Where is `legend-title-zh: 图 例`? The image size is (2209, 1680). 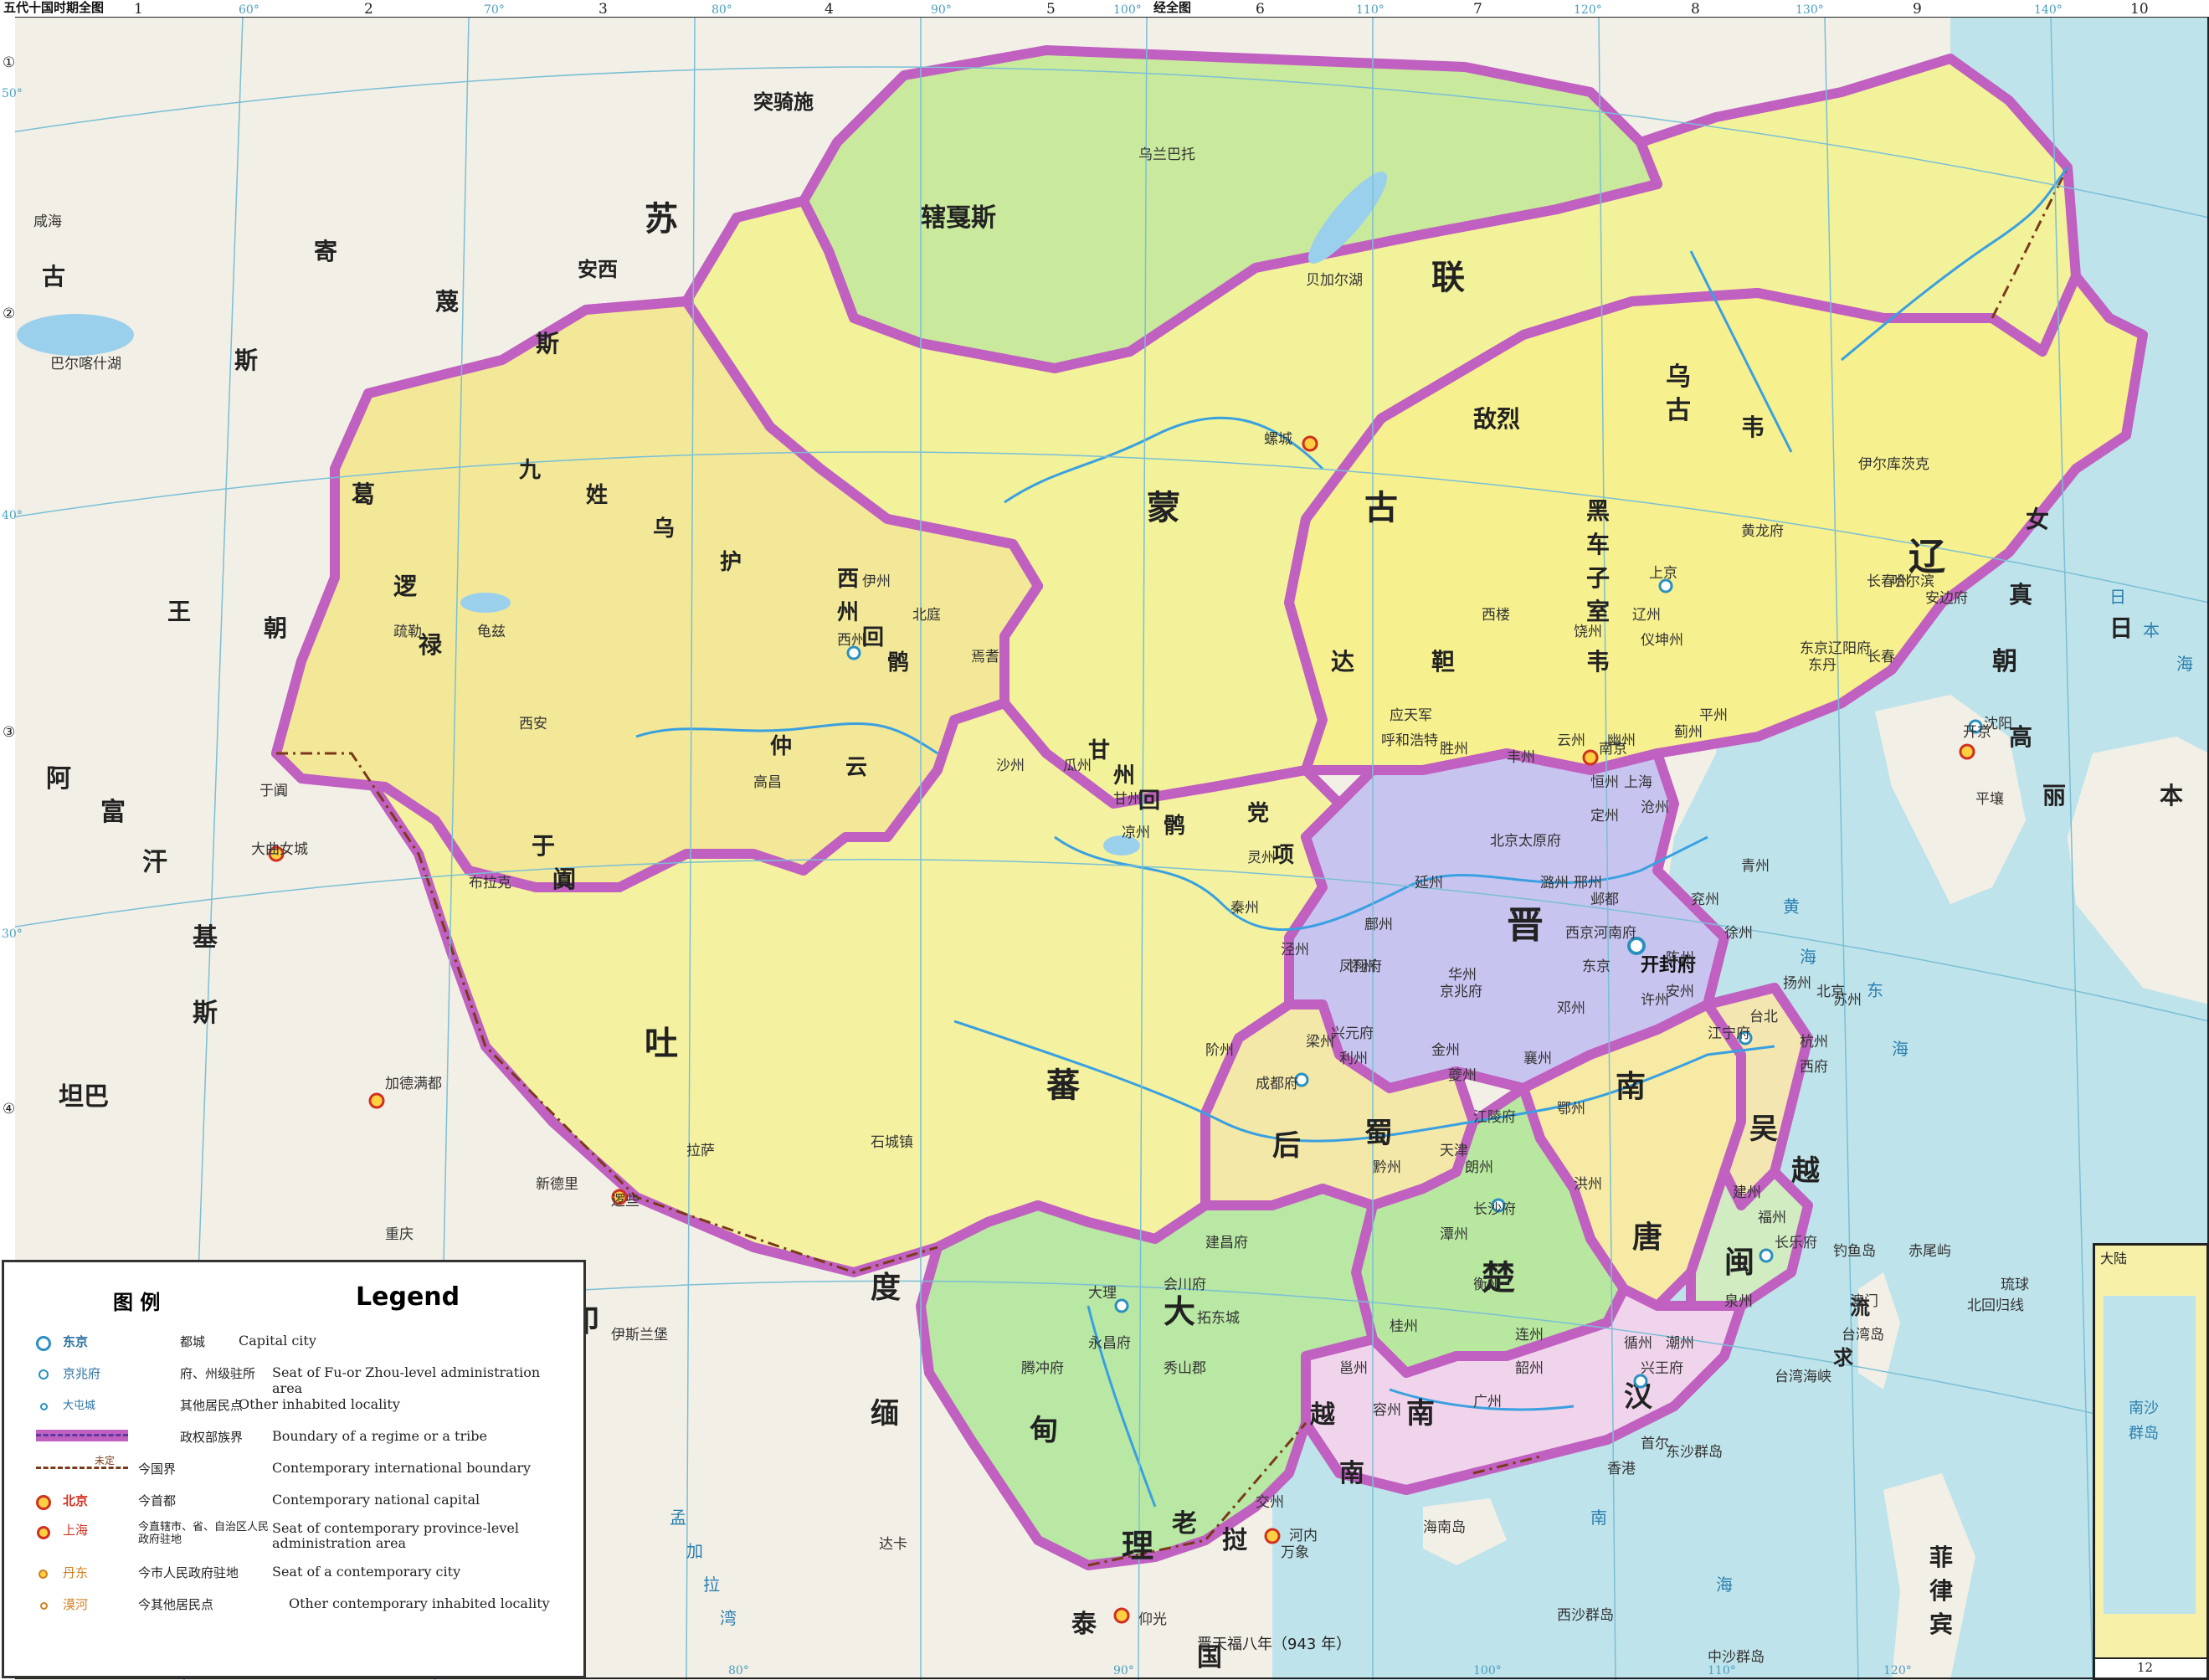 legend-title-zh: 图 例 is located at coordinates (137, 1302).